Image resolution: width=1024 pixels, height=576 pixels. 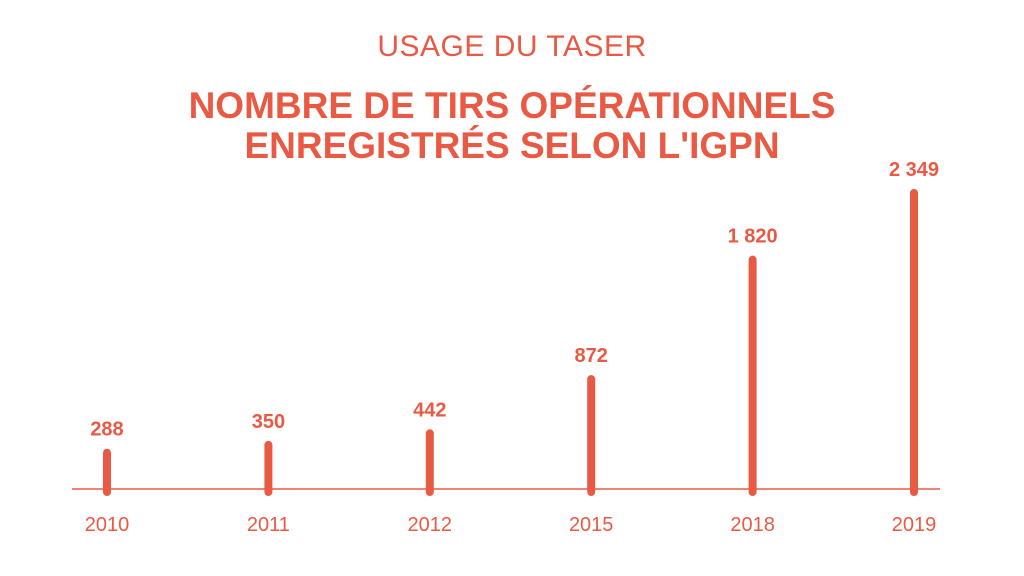 I want to click on x-tick-label-2018: 2018, so click(x=752, y=525).